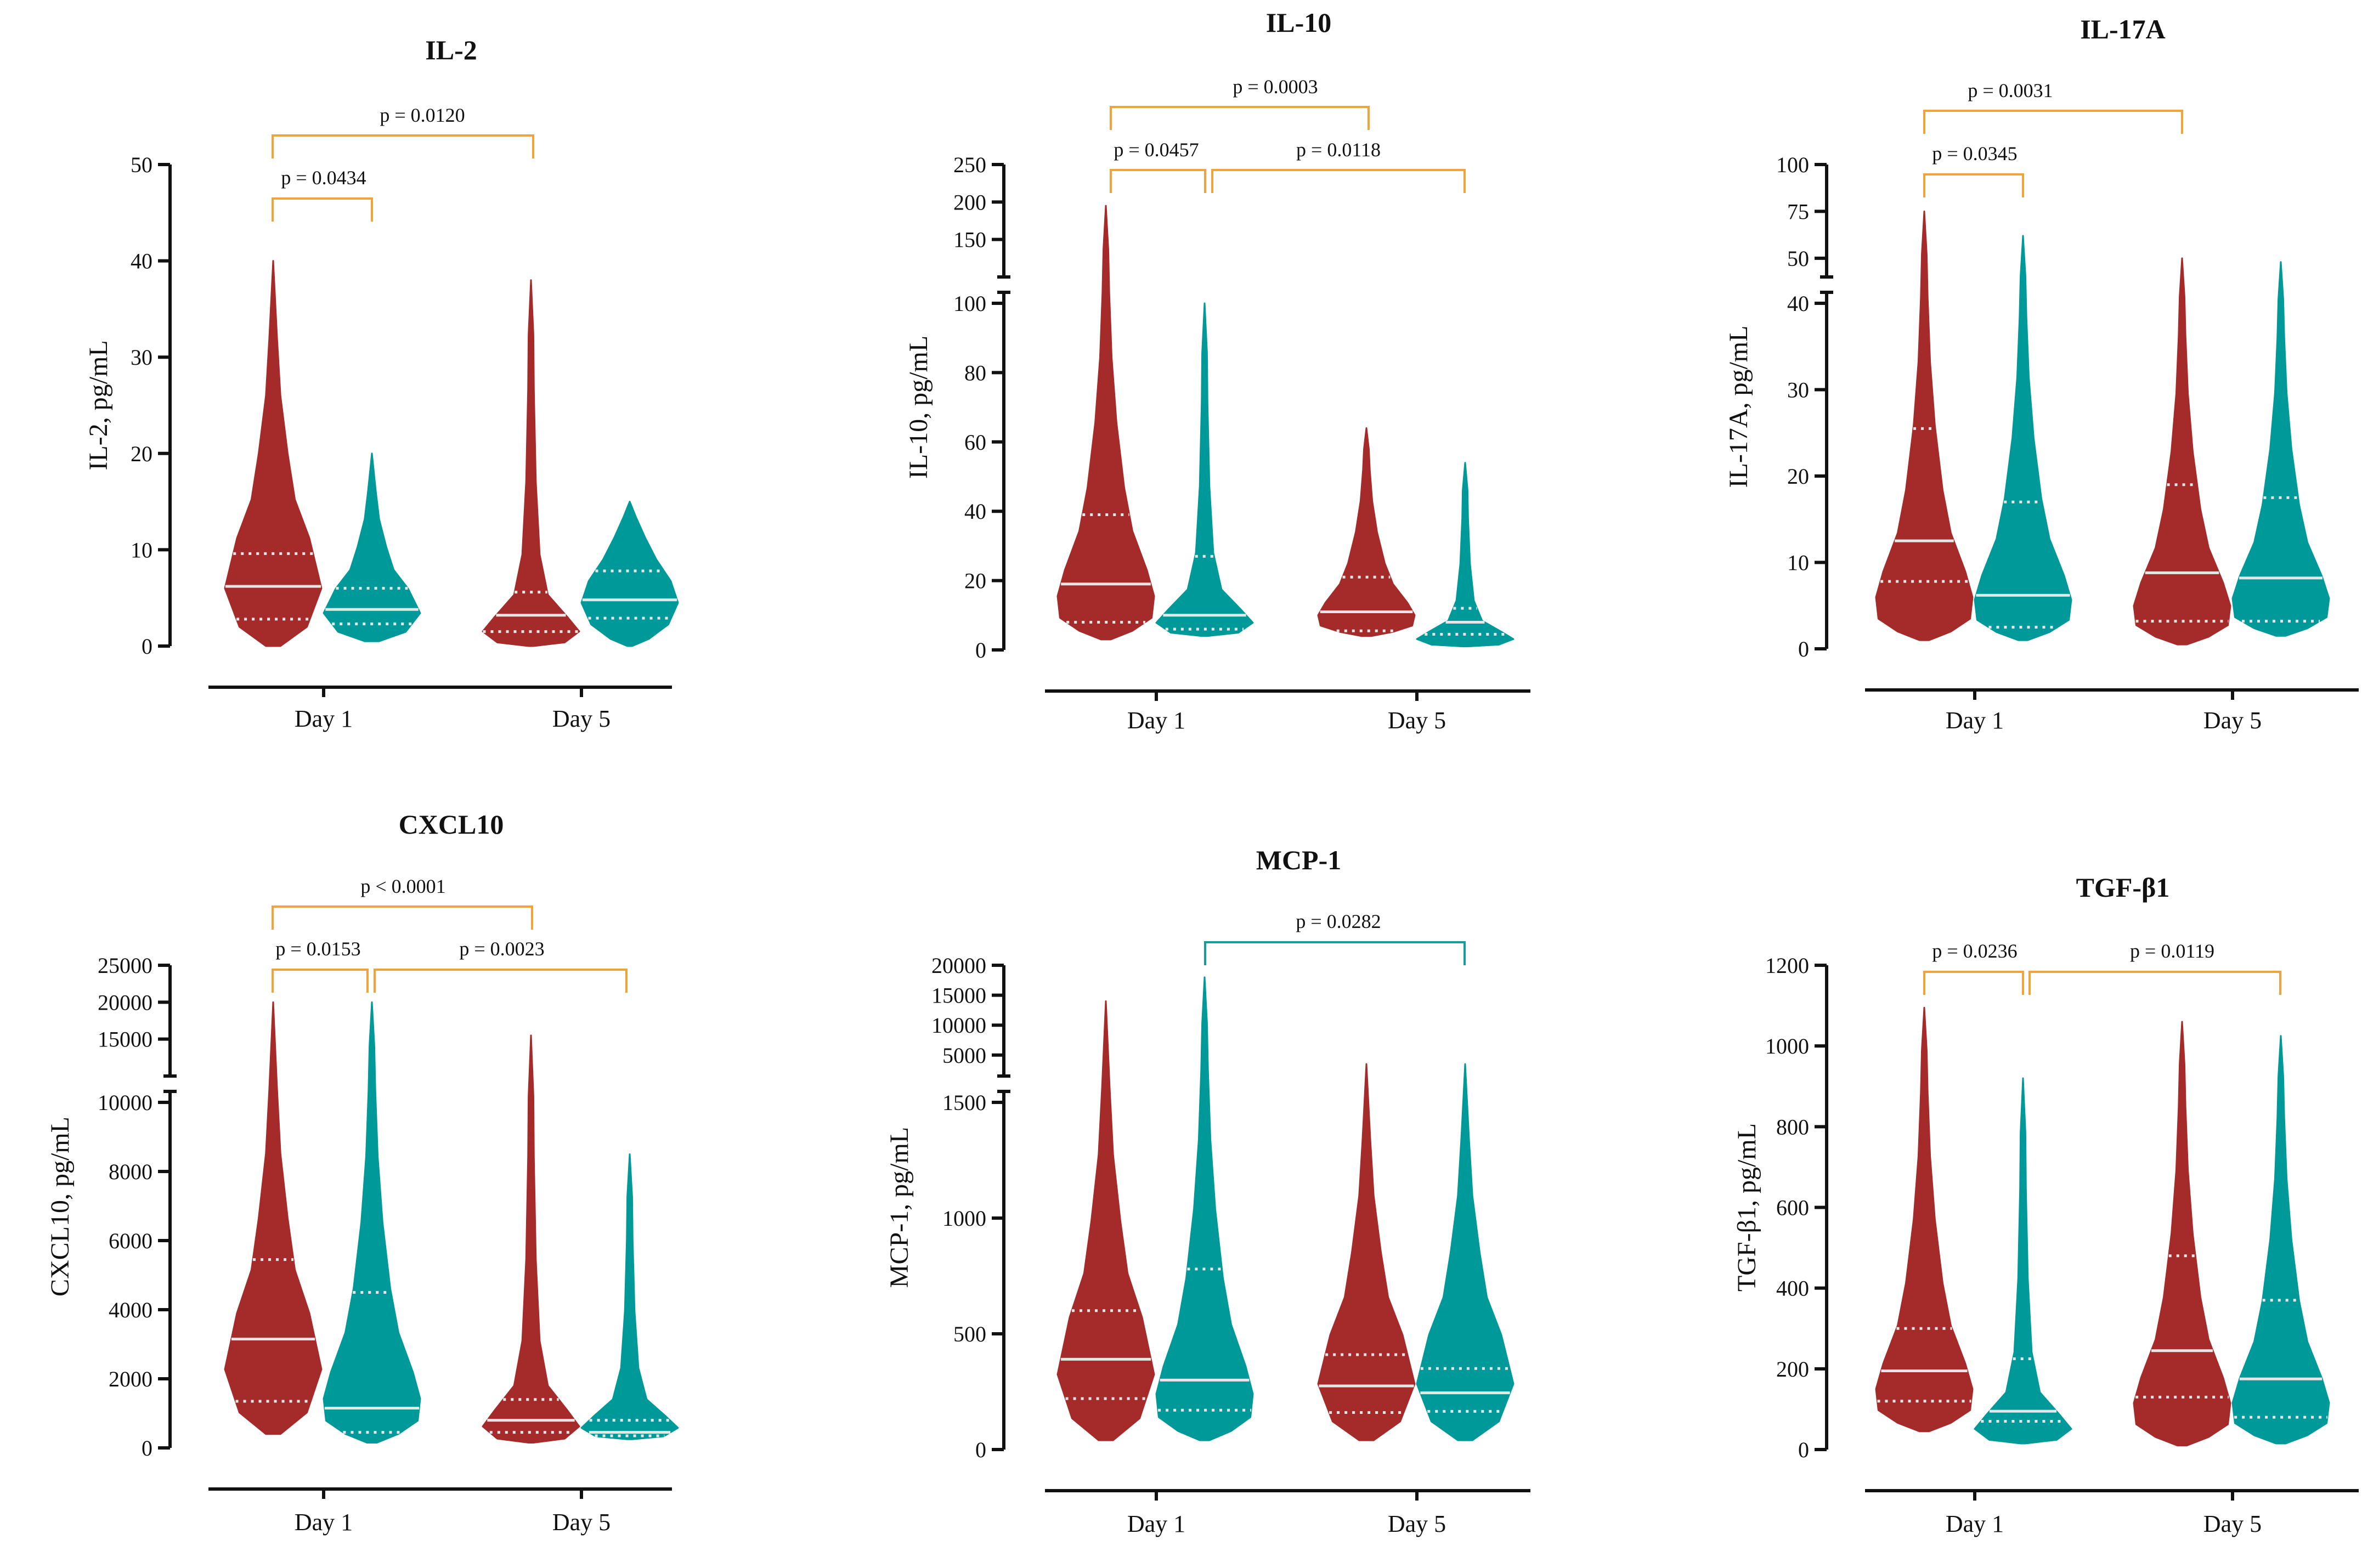 The image size is (2379, 1568). Describe the element at coordinates (975, 372) in the screenshot. I see `y-tick-label: 80` at that location.